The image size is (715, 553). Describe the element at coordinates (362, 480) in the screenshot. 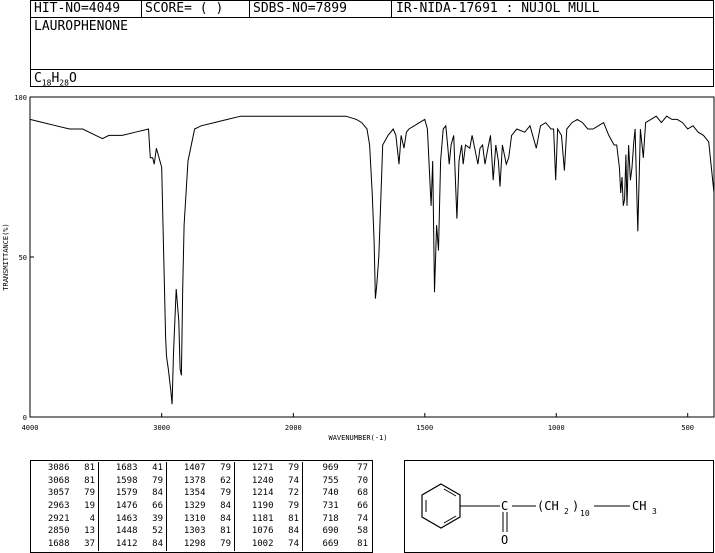

I see `peak-transmittance: 70` at that location.